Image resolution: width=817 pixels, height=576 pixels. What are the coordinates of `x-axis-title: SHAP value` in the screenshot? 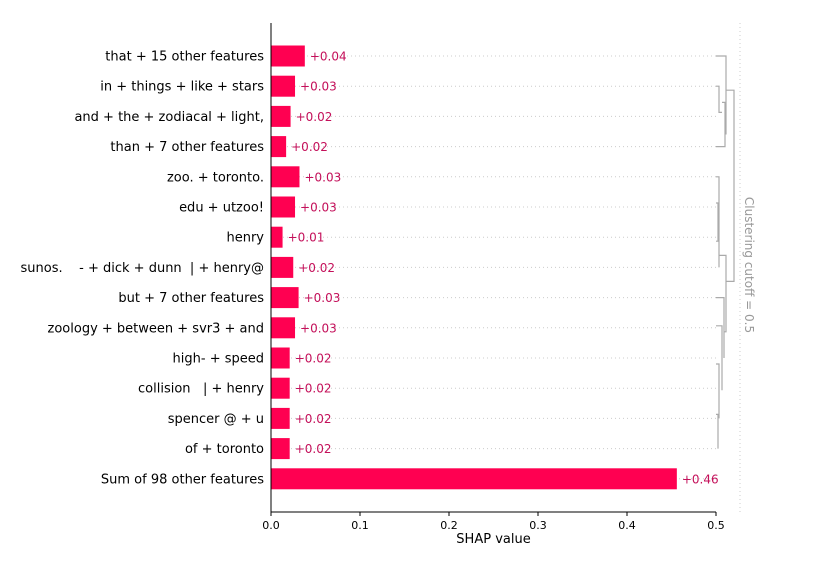 It's located at (493, 539).